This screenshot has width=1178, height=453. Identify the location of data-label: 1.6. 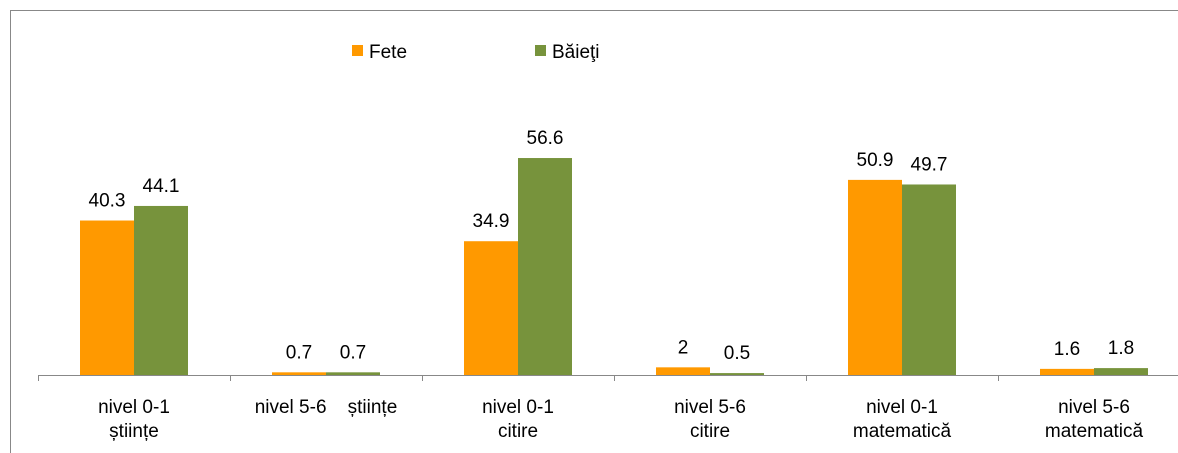
(1067, 349).